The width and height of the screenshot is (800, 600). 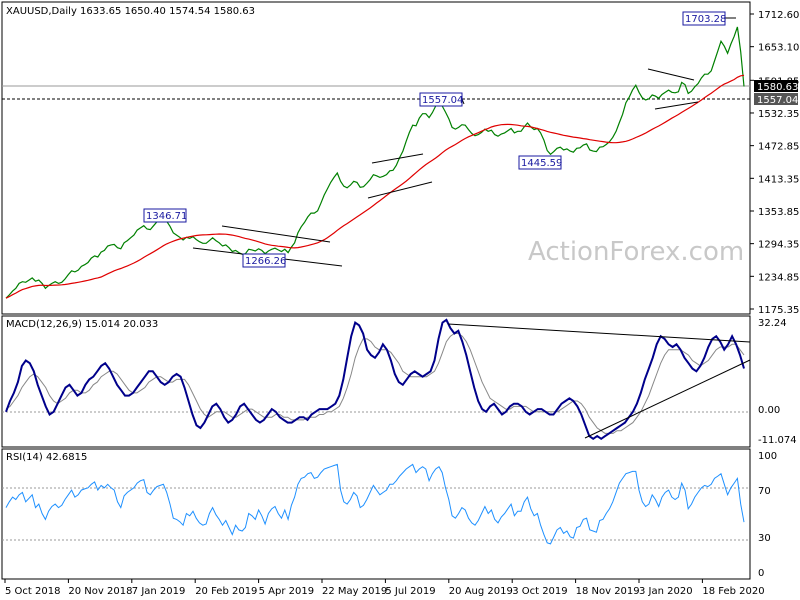 I want to click on macd-y-tick-label: -11.074, so click(x=777, y=440).